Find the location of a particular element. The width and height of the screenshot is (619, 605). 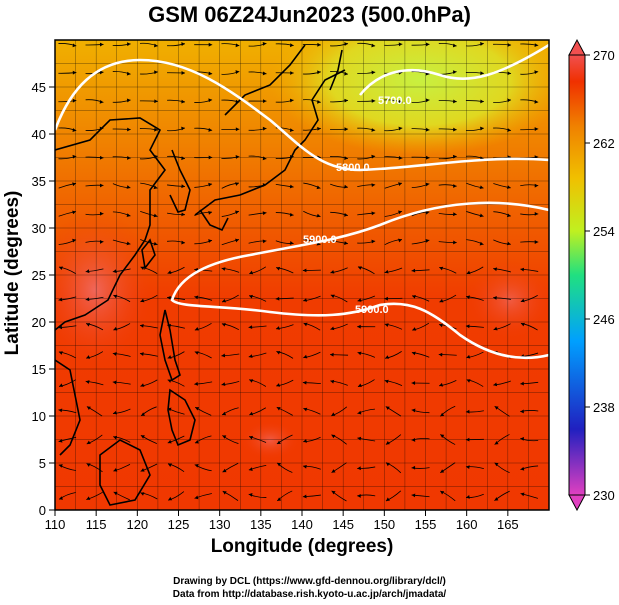

x-tick-label: 110 is located at coordinates (55, 524).